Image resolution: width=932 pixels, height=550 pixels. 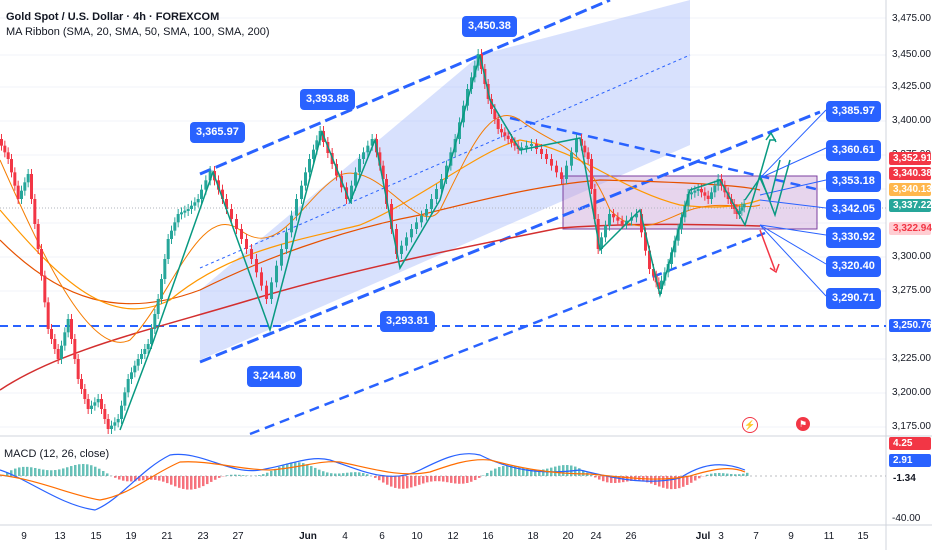 What do you see at coordinates (750, 425) in the screenshot?
I see `lightning-icon: ⚡` at bounding box center [750, 425].